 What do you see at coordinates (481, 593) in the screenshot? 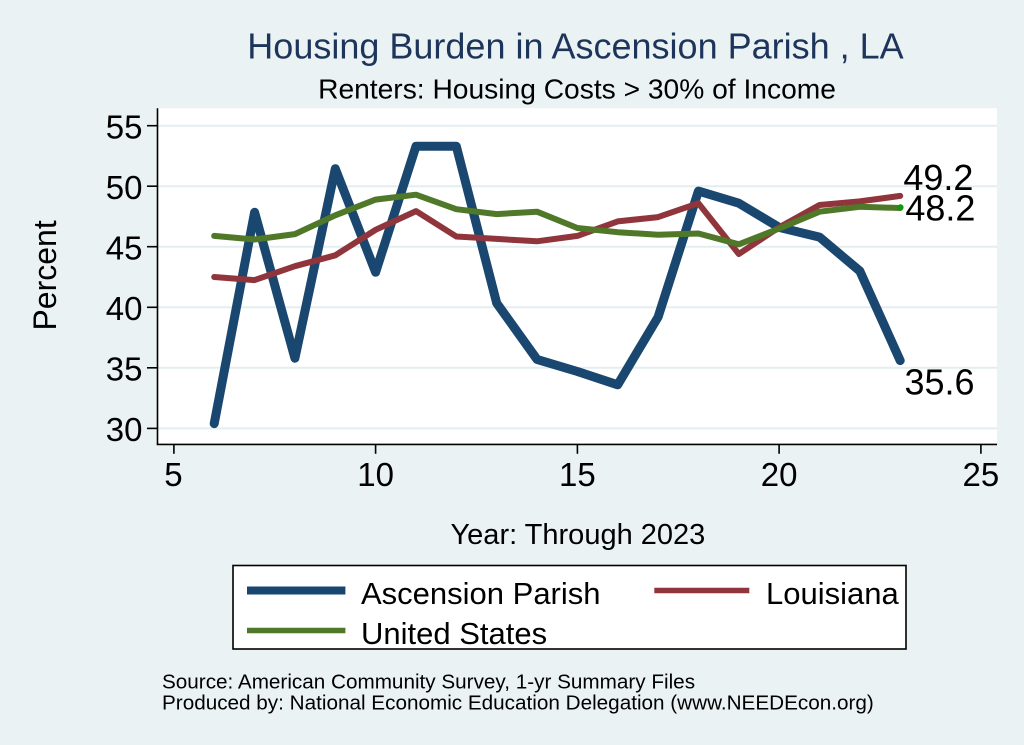
I see `svg-text: Ascension Parish` at bounding box center [481, 593].